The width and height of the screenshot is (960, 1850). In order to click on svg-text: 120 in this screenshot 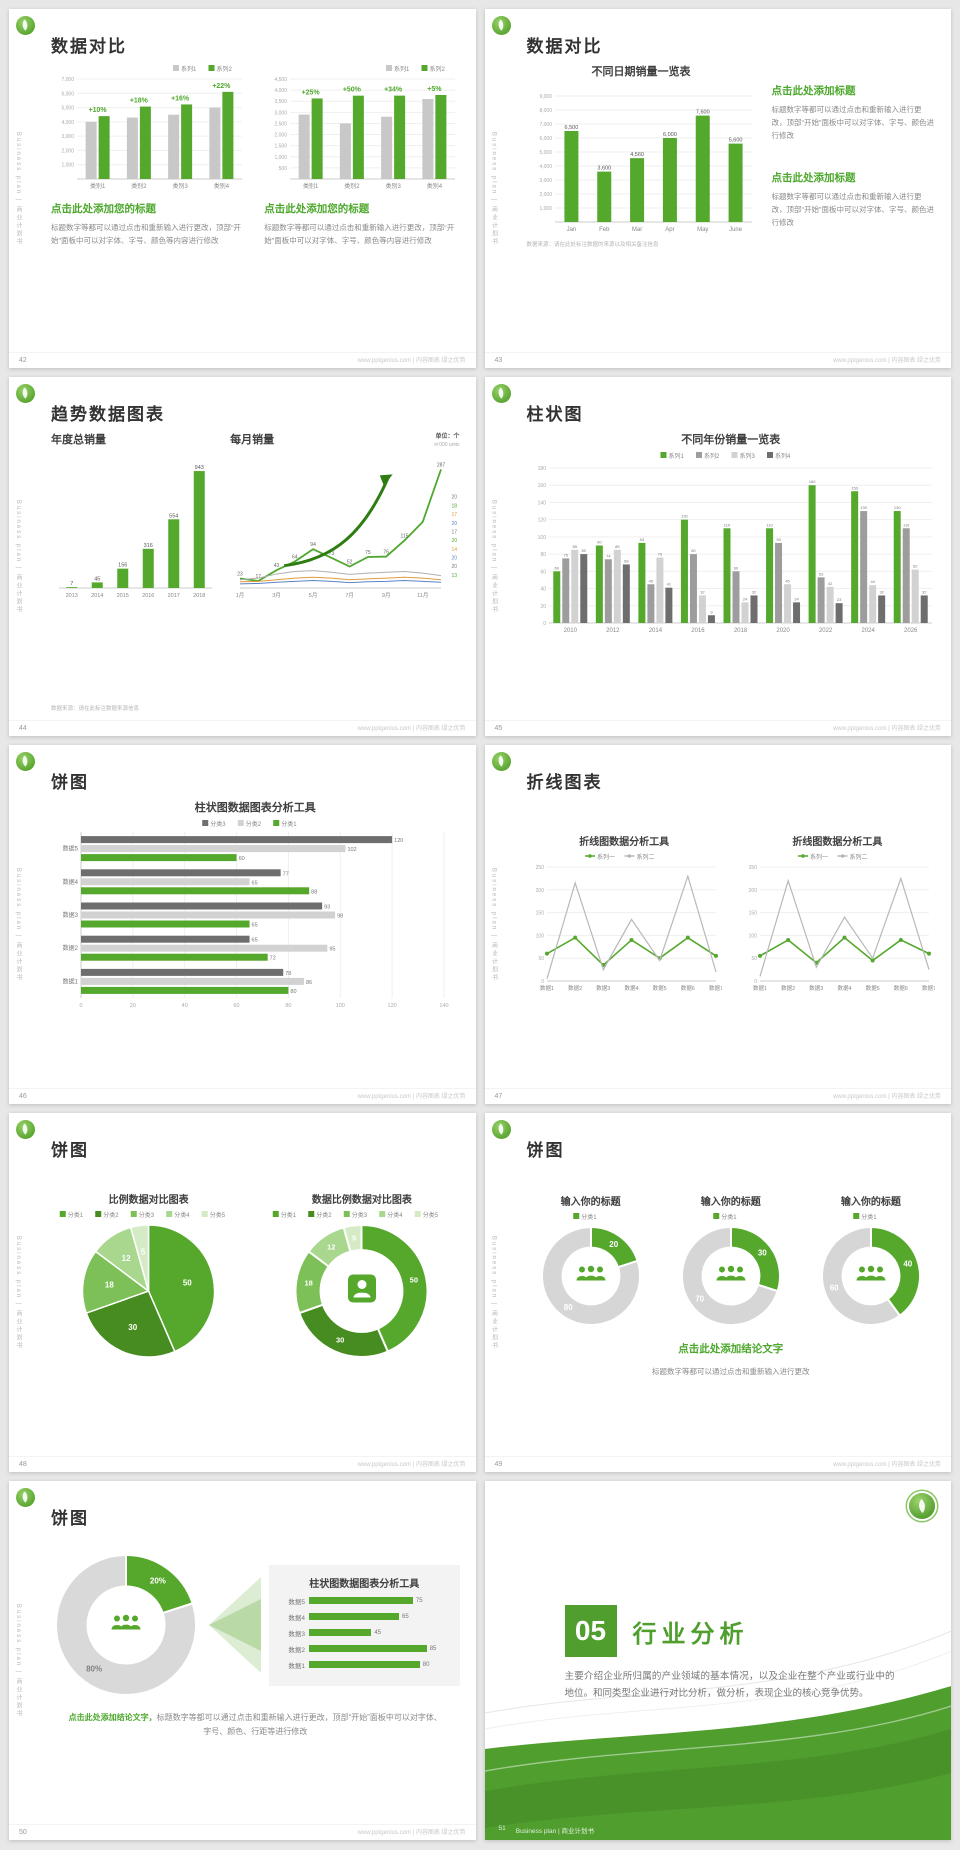, I will do `click(398, 841)`.